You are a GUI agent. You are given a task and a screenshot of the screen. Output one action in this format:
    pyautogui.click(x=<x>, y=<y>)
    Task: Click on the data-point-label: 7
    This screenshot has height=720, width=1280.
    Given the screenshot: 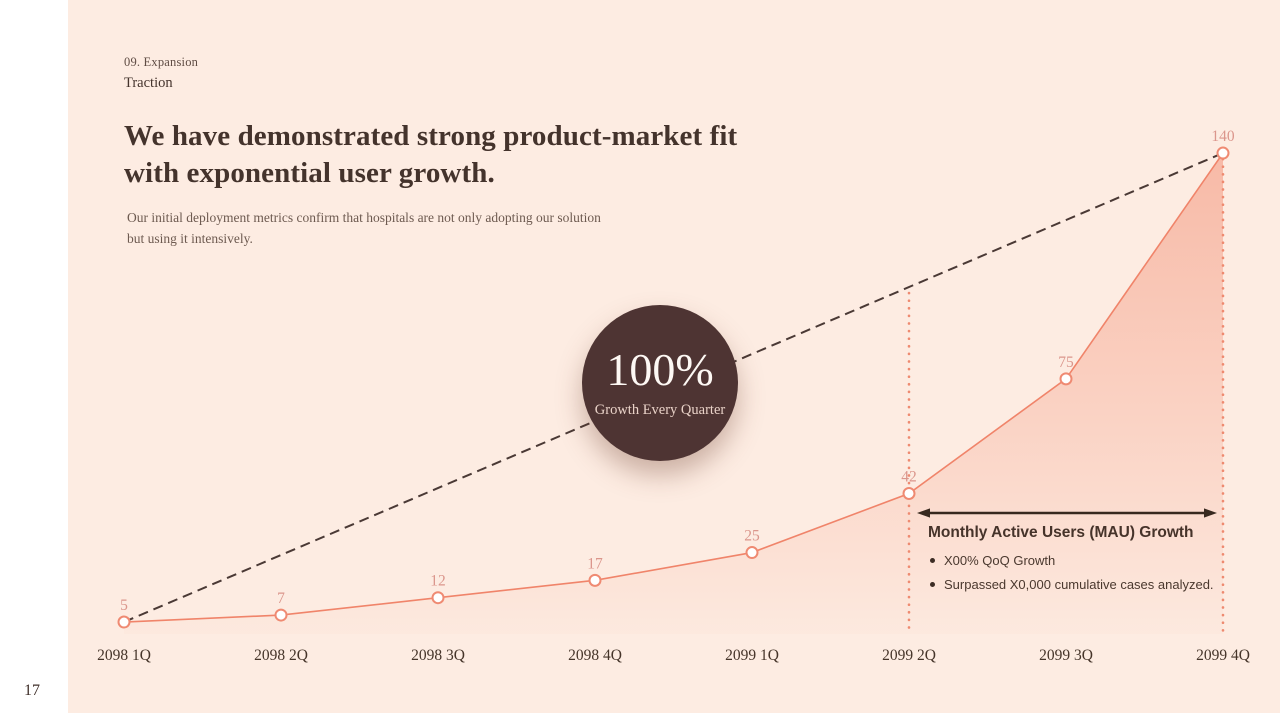 What is the action you would take?
    pyautogui.click(x=281, y=598)
    